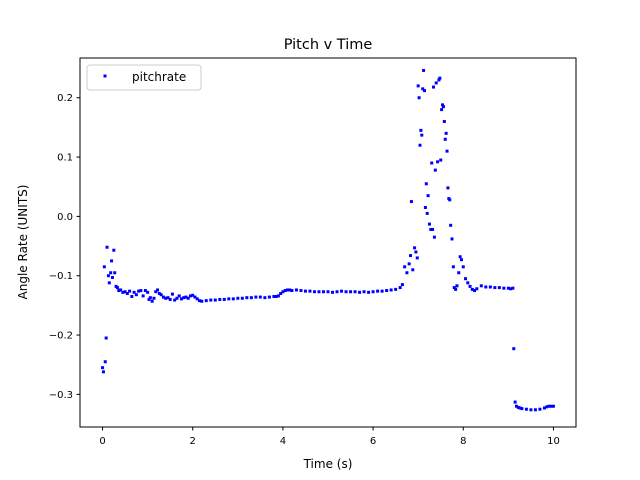  I want to click on x-tick-label: 8, so click(463, 441).